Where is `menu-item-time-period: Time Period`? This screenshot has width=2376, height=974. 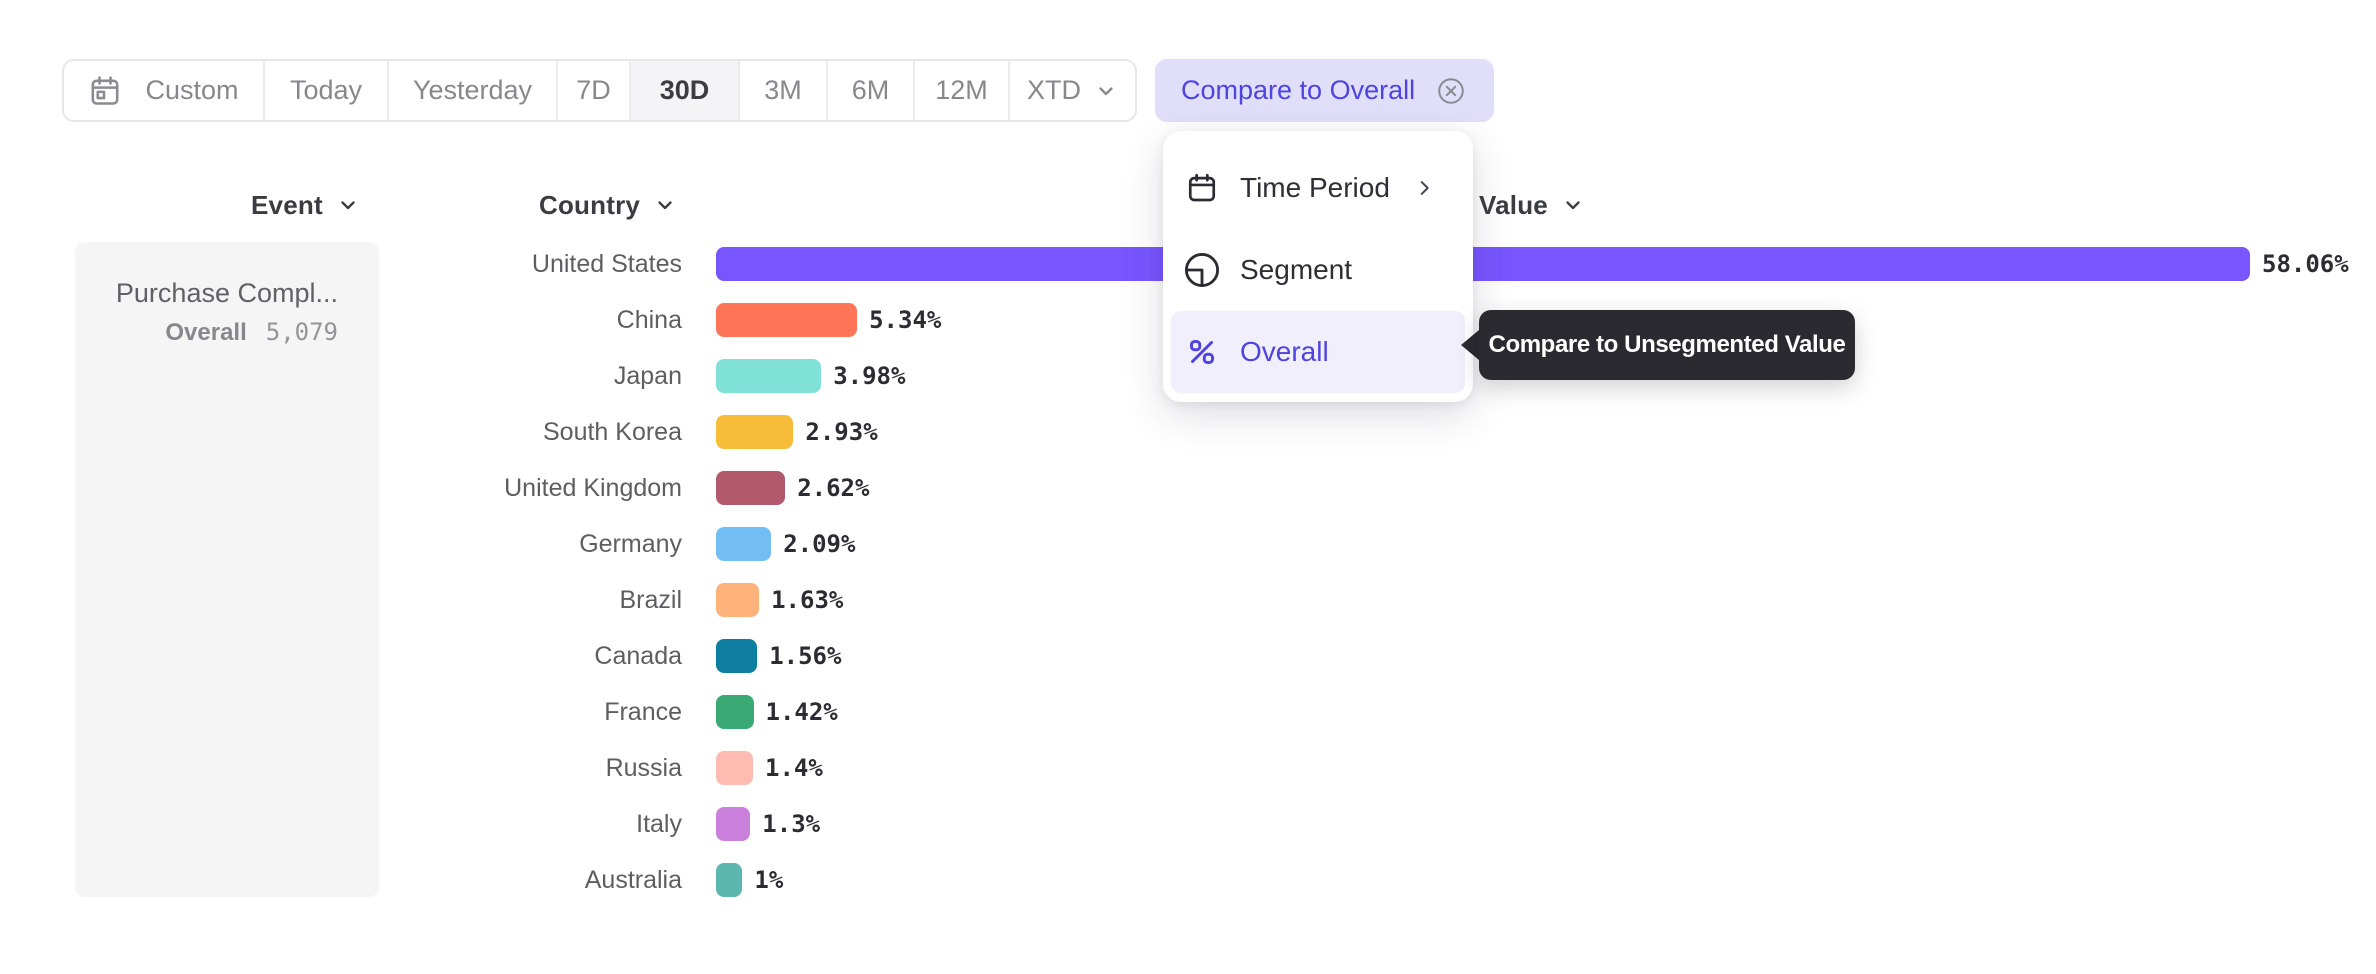
menu-item-time-period: Time Period is located at coordinates (1318, 188).